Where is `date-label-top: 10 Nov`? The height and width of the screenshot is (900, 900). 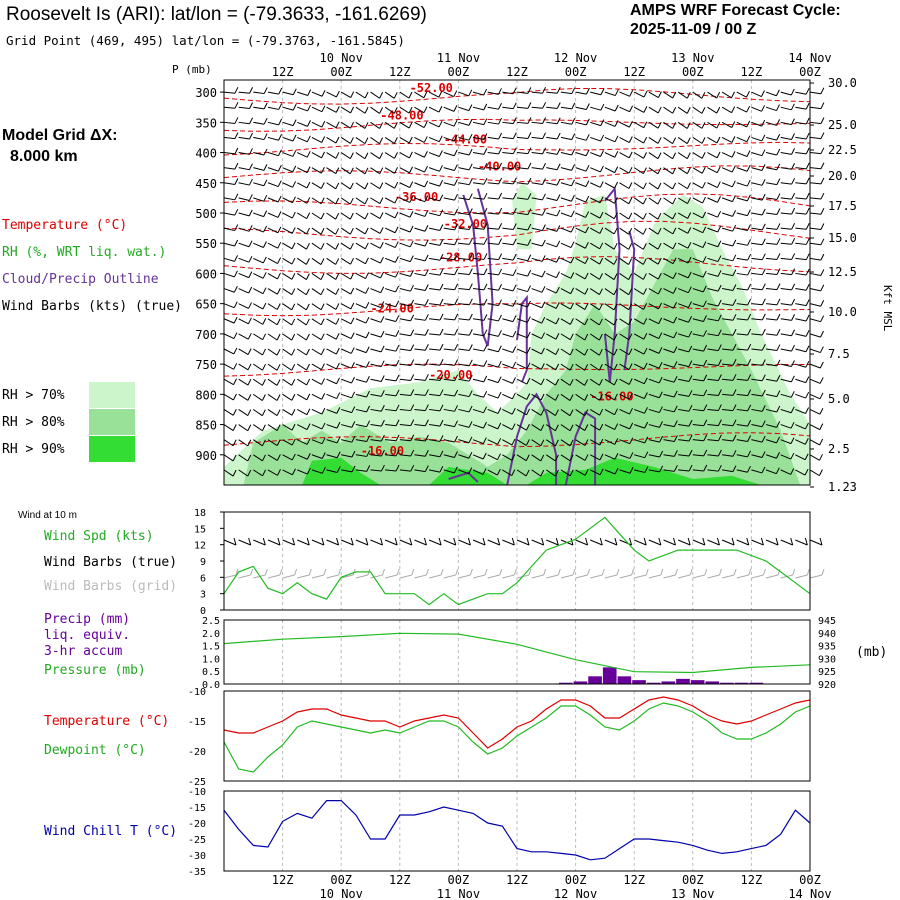
date-label-top: 10 Nov is located at coordinates (341, 58).